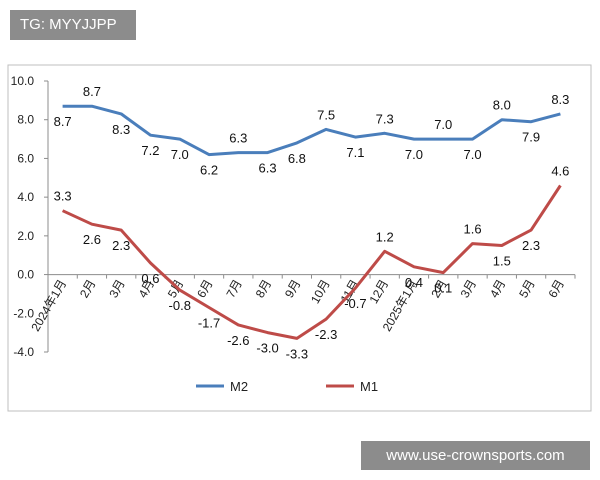 The width and height of the screenshot is (600, 480). What do you see at coordinates (239, 386) in the screenshot?
I see `legend-label-m2: M2` at bounding box center [239, 386].